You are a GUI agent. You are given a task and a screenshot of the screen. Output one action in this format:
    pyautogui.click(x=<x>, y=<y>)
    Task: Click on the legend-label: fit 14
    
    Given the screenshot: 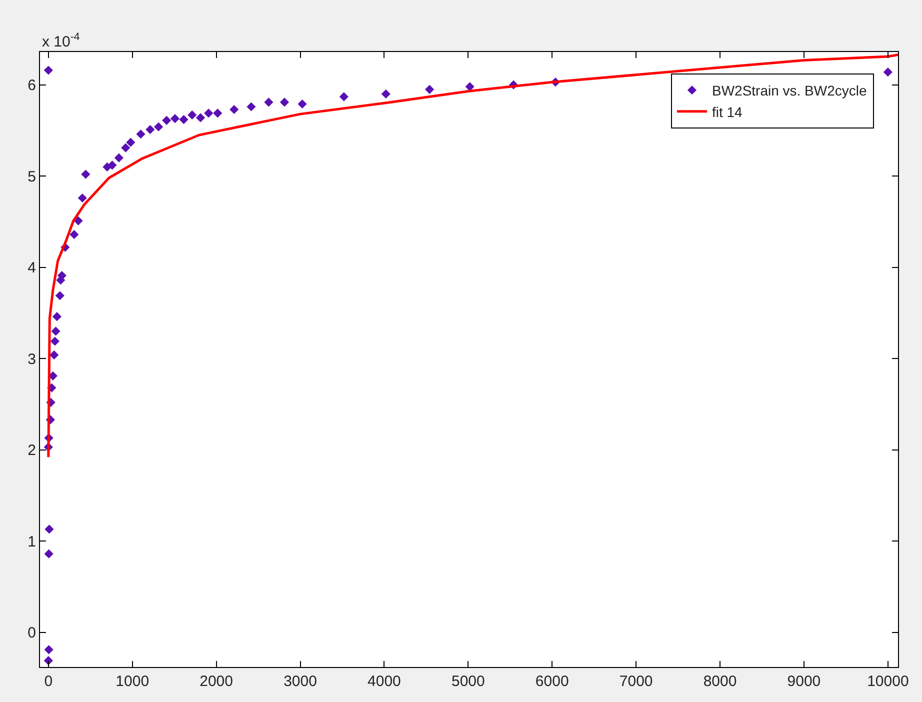 What is the action you would take?
    pyautogui.click(x=727, y=112)
    